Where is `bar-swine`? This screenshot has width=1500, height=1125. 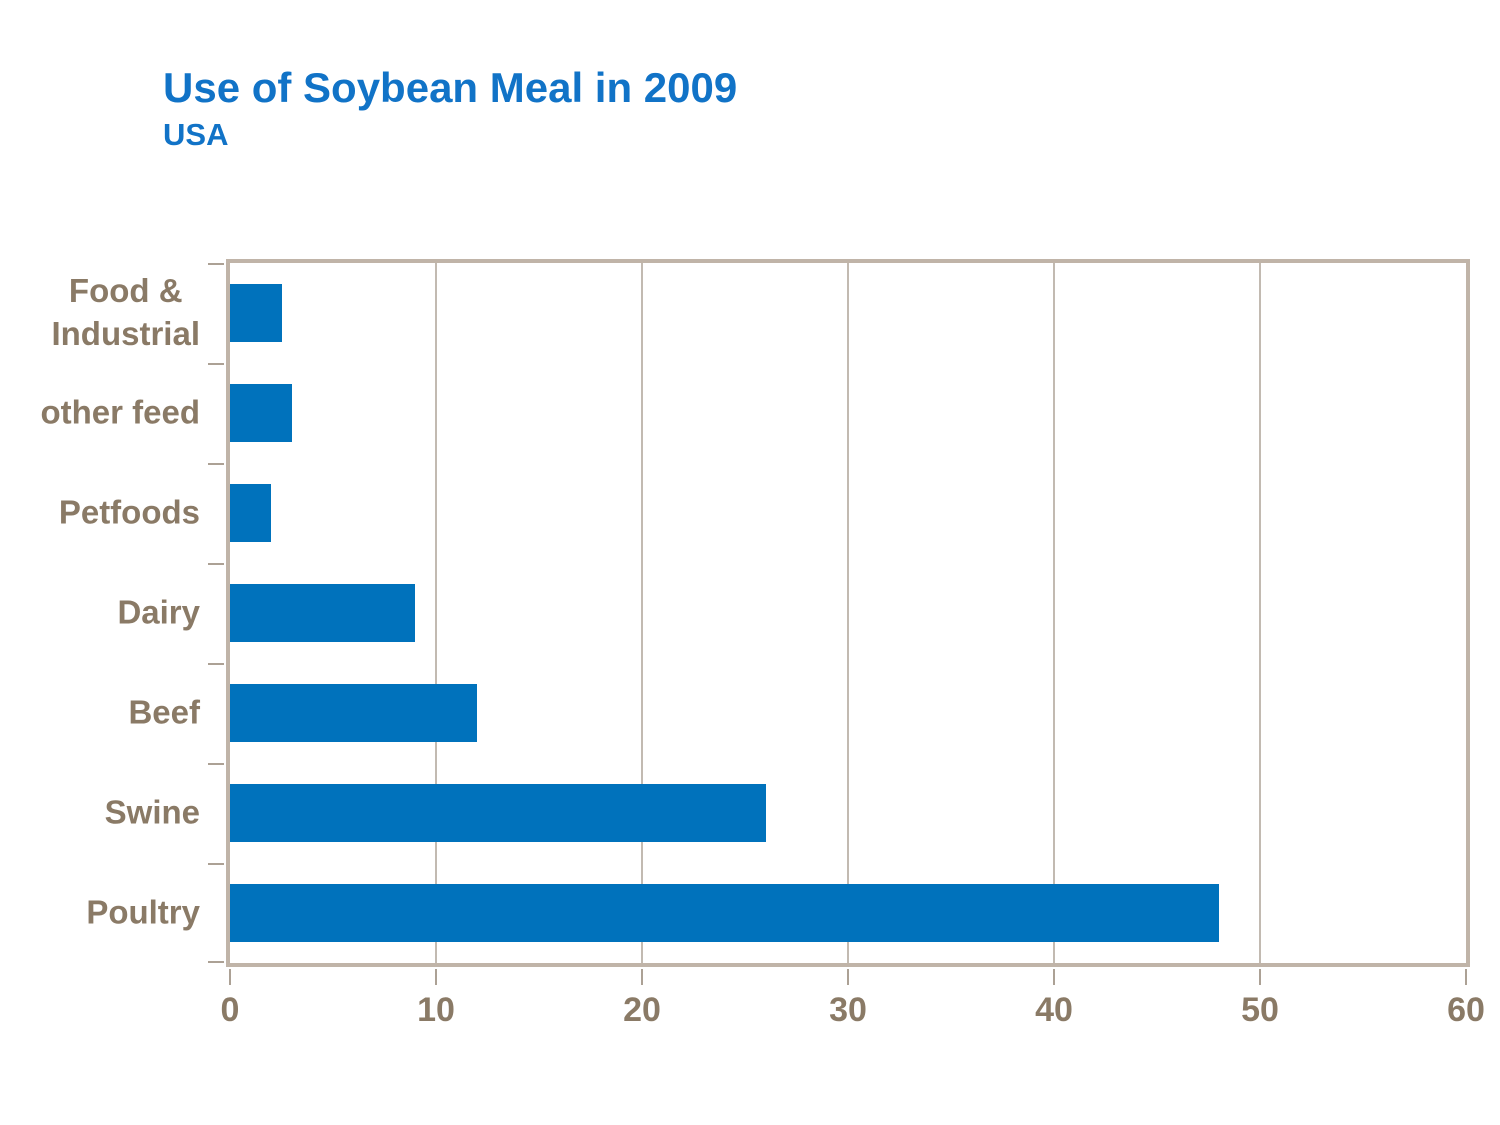
bar-swine is located at coordinates (498, 813).